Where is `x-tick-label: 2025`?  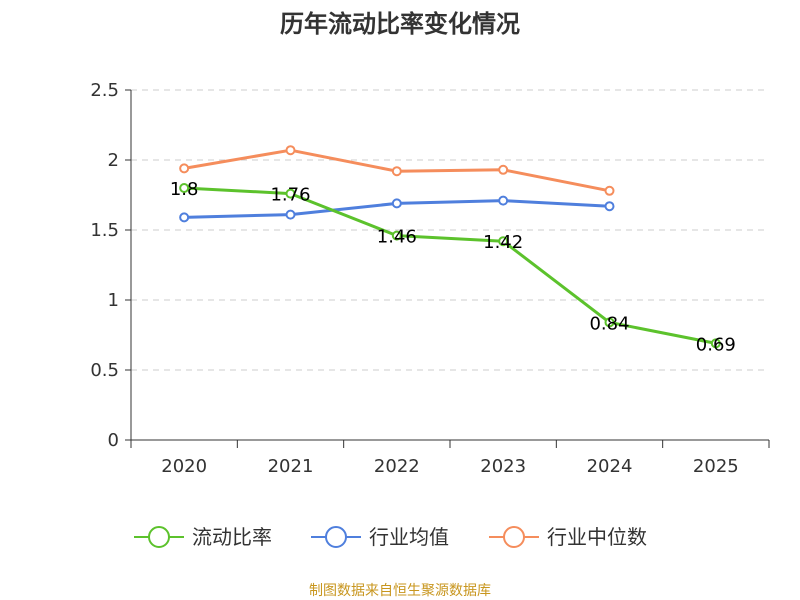 x-tick-label: 2025 is located at coordinates (716, 466).